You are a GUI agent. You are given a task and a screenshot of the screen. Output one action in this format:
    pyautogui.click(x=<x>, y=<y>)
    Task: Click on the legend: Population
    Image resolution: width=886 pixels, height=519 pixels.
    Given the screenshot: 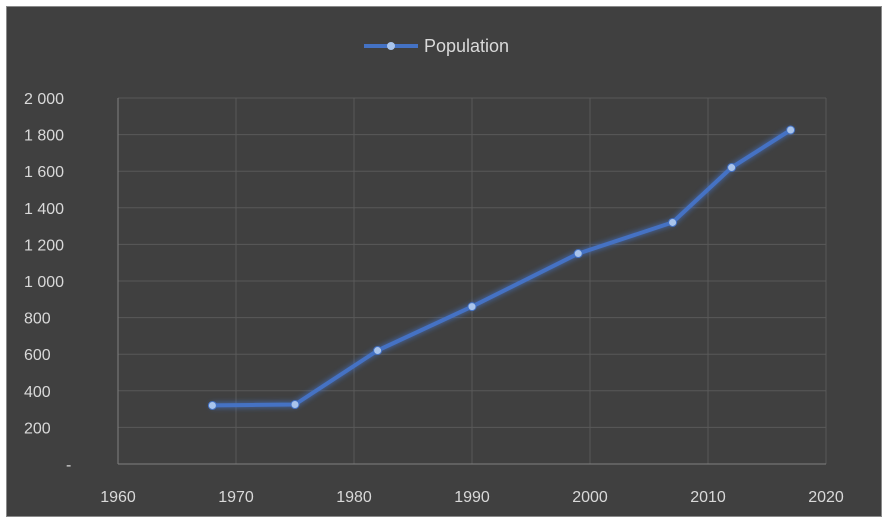 What is the action you would take?
    pyautogui.click(x=436, y=46)
    